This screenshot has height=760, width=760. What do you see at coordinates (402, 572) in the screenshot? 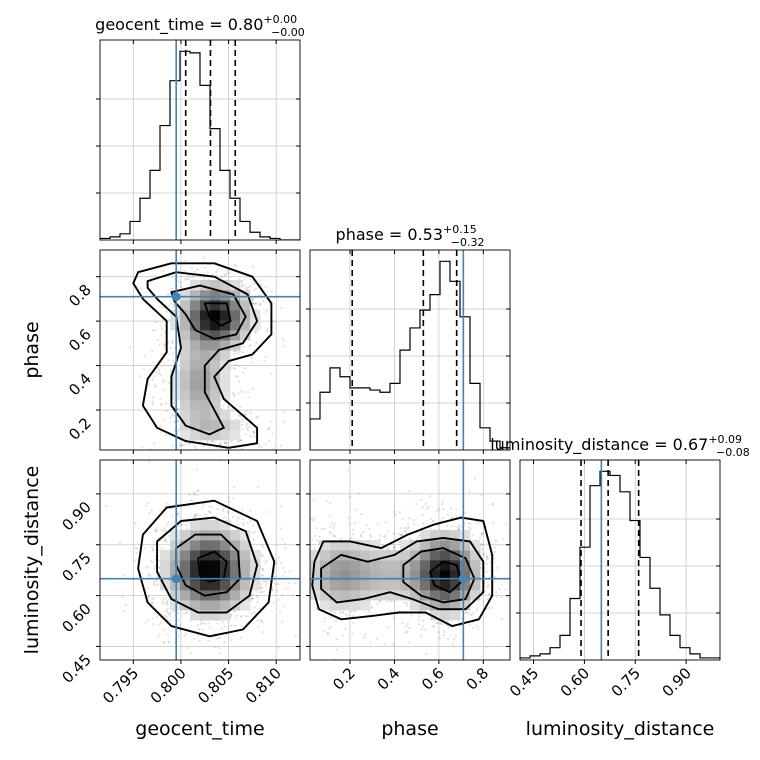
I see `contour-line` at bounding box center [402, 572].